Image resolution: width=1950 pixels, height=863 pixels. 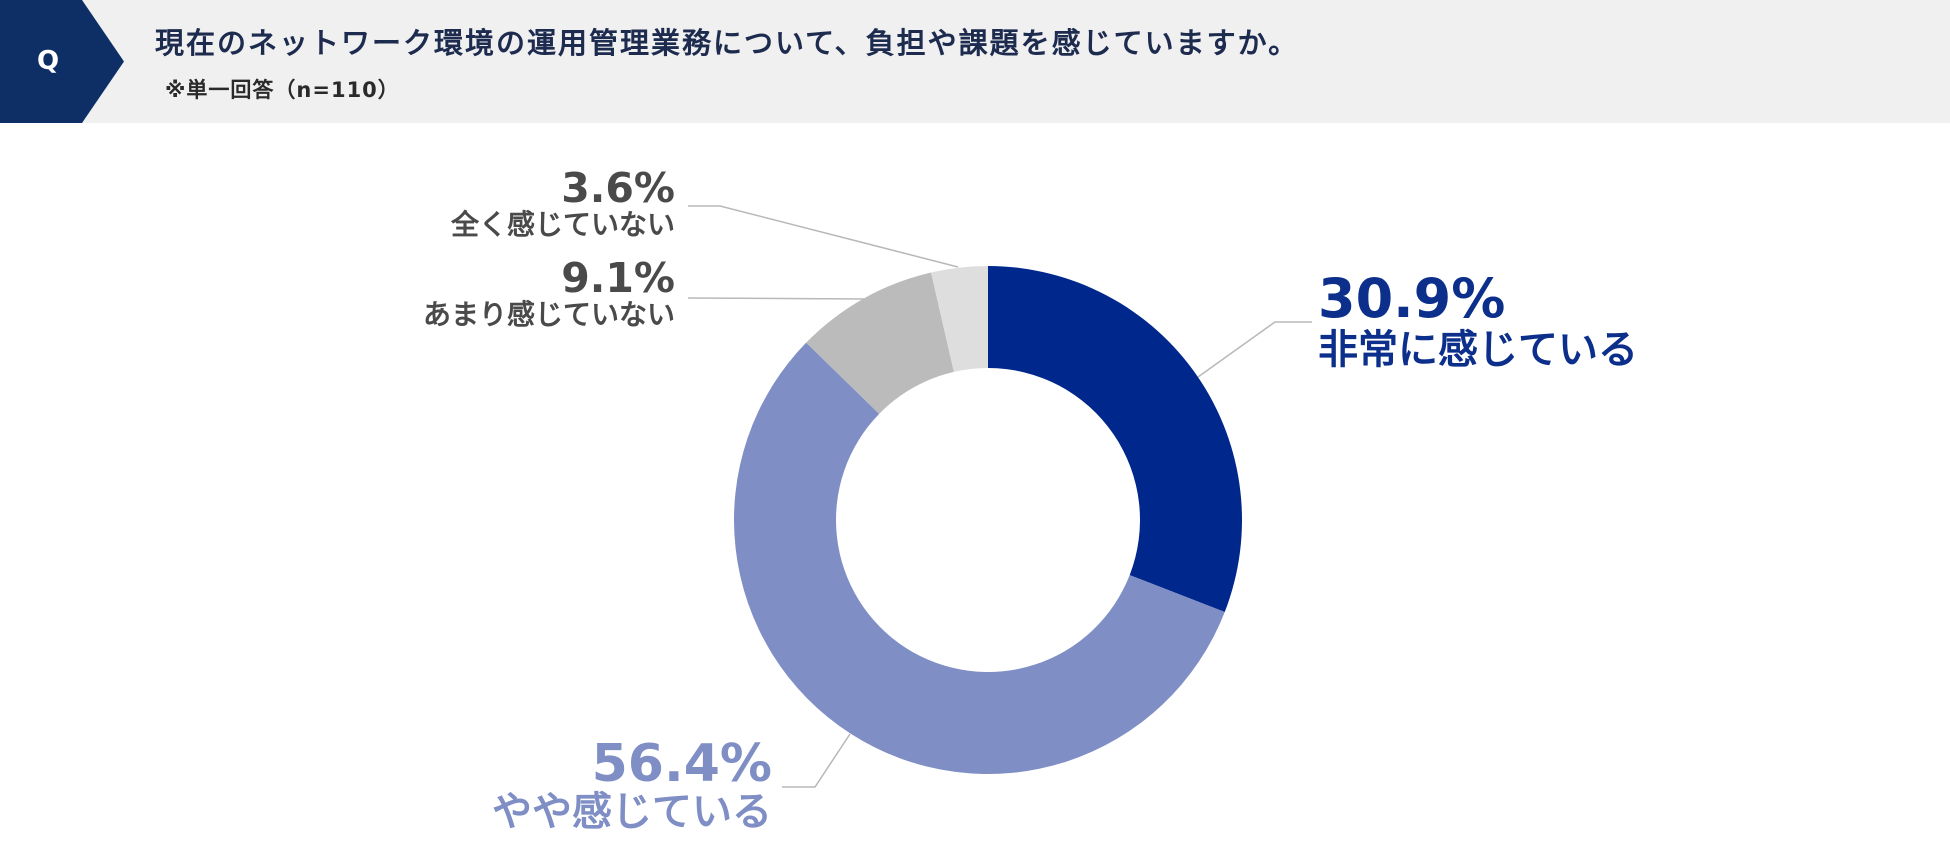 I want to click on leader-line-very, so click(x=1254, y=349).